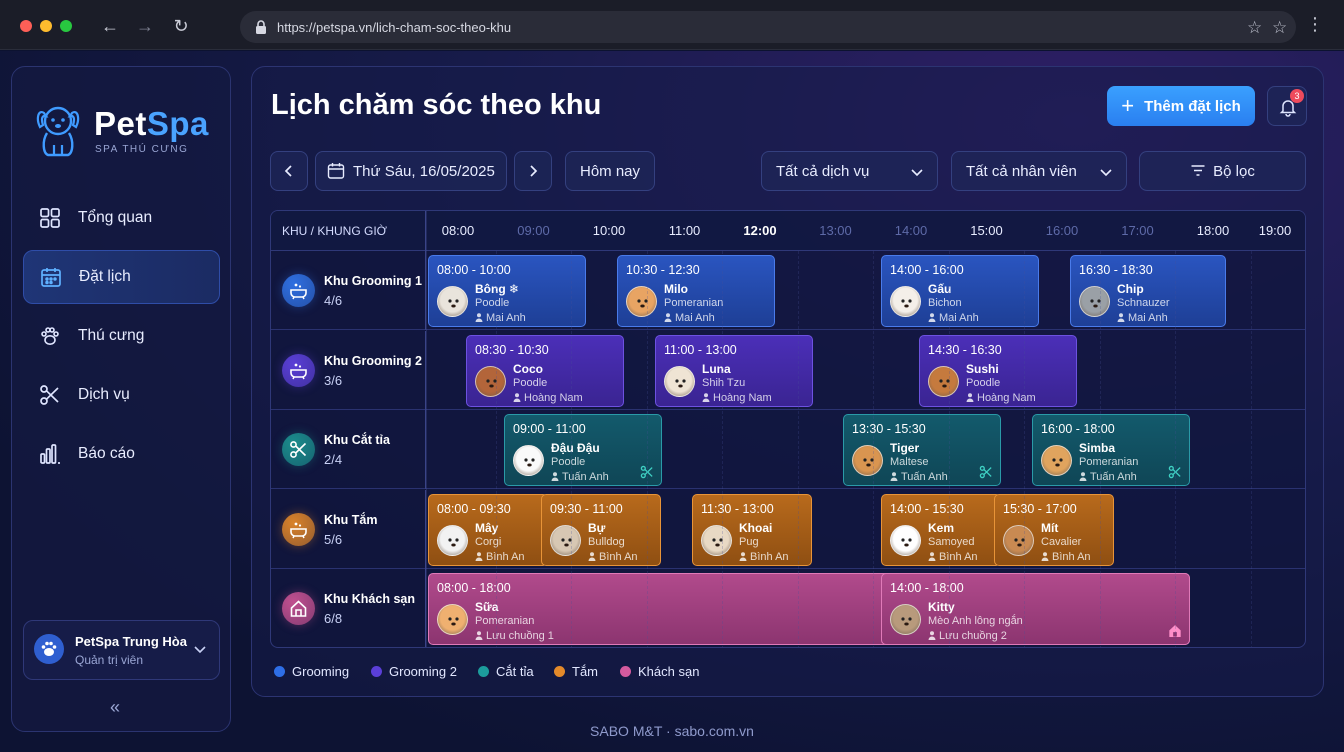 The image size is (1344, 752). Describe the element at coordinates (110, 26) in the screenshot. I see `back-icon: ←` at that location.